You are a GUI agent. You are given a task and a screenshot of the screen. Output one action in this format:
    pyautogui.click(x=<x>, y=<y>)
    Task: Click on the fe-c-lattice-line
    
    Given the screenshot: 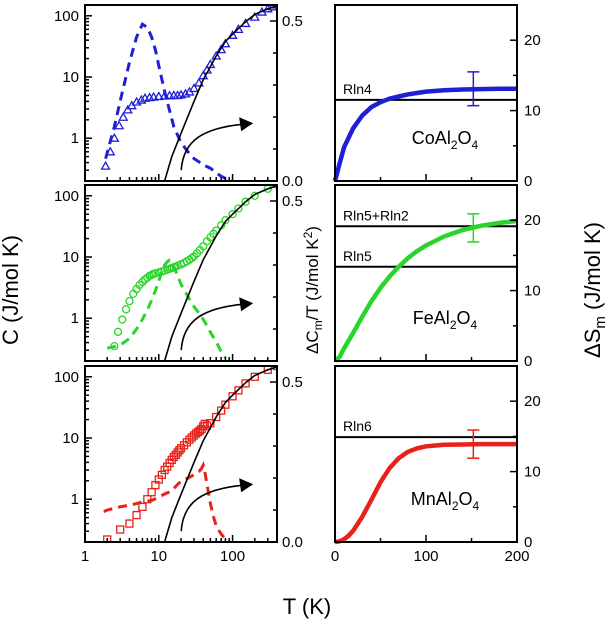 What is the action you would take?
    pyautogui.click(x=220, y=273)
    